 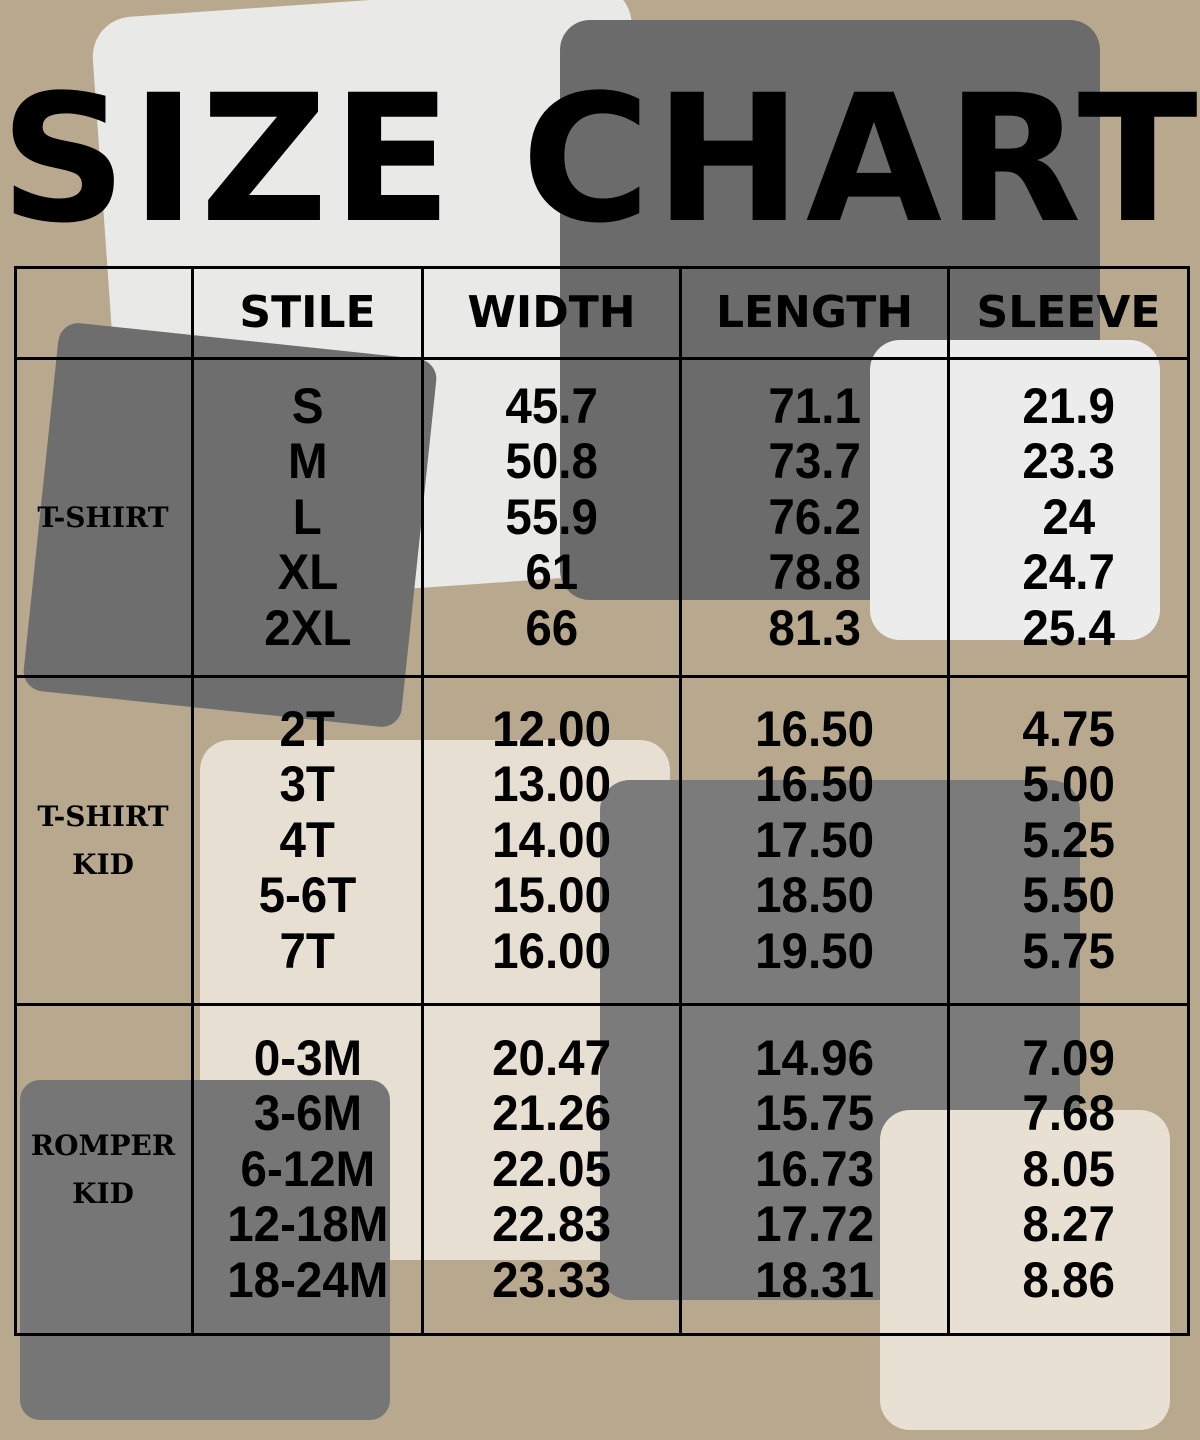 I want to click on sizes-cell: XL, so click(x=307, y=572).